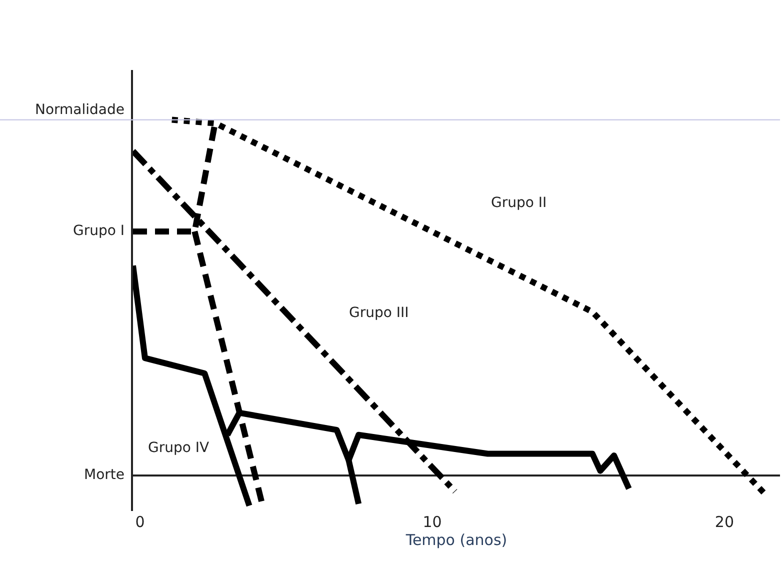 The image size is (784, 561). What do you see at coordinates (140, 522) in the screenshot?
I see `x-tick-label: 0` at bounding box center [140, 522].